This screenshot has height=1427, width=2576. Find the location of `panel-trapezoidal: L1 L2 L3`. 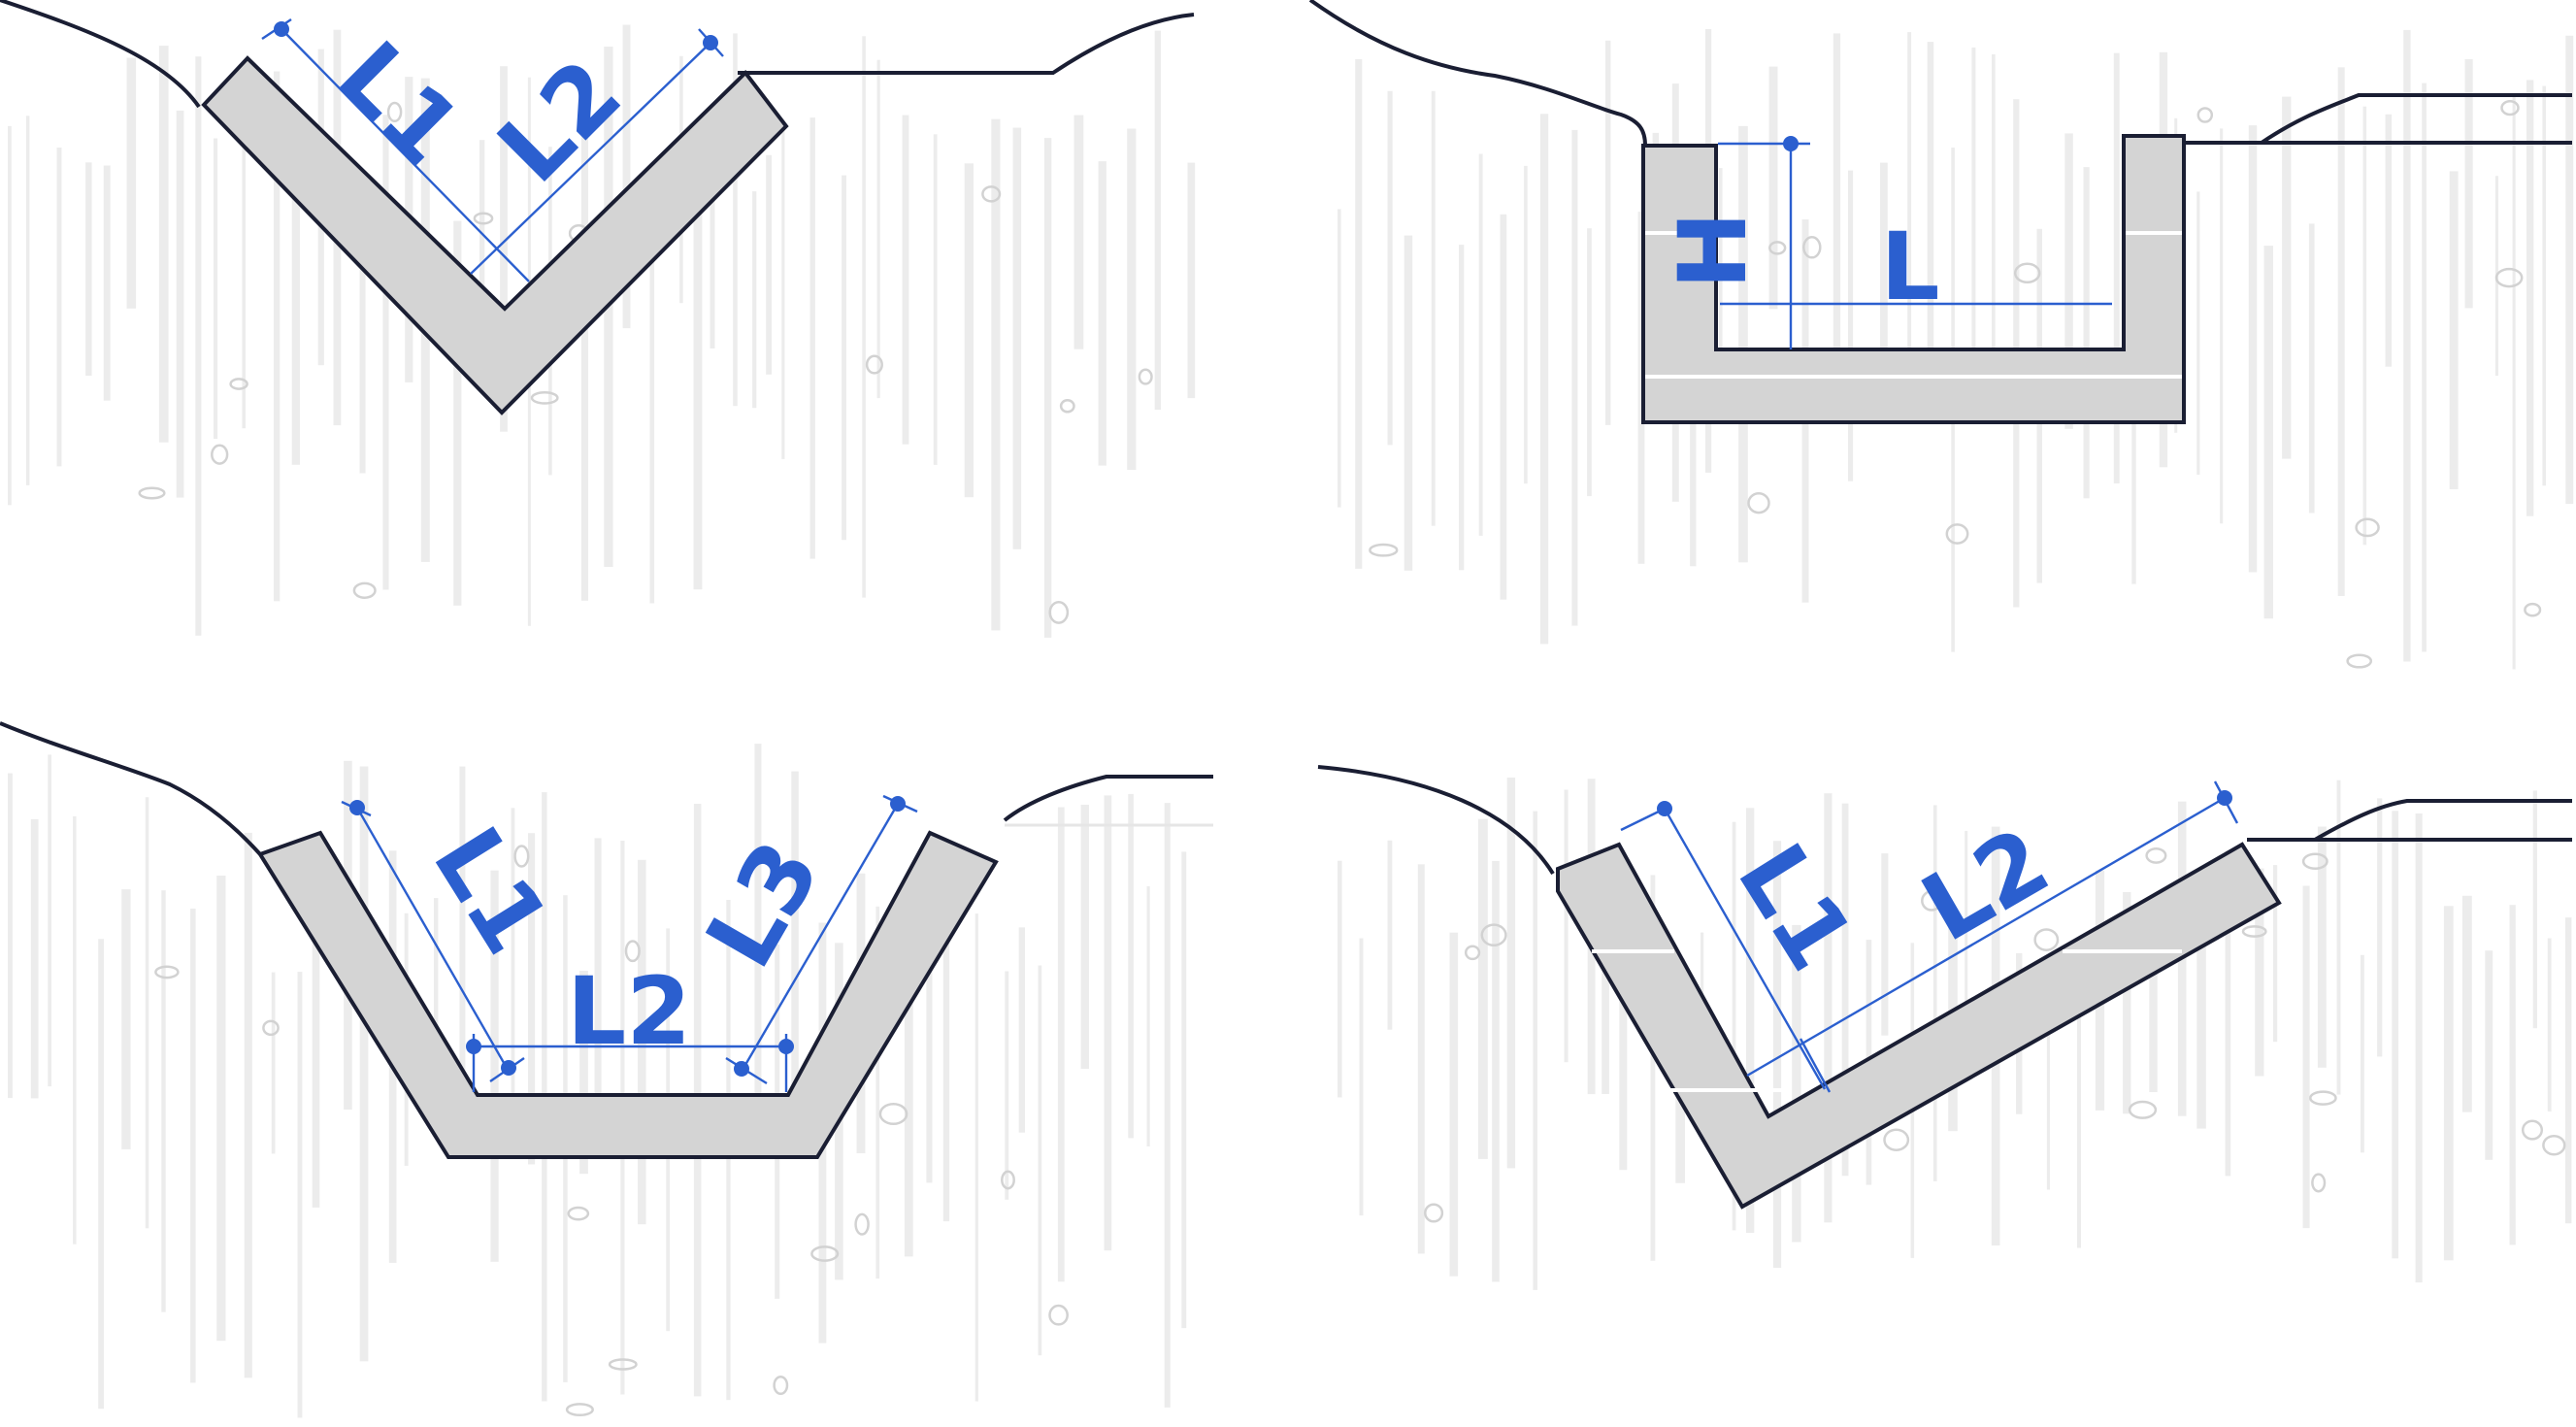

panel-trapezoidal: L1 L2 L3 is located at coordinates (606, 940).